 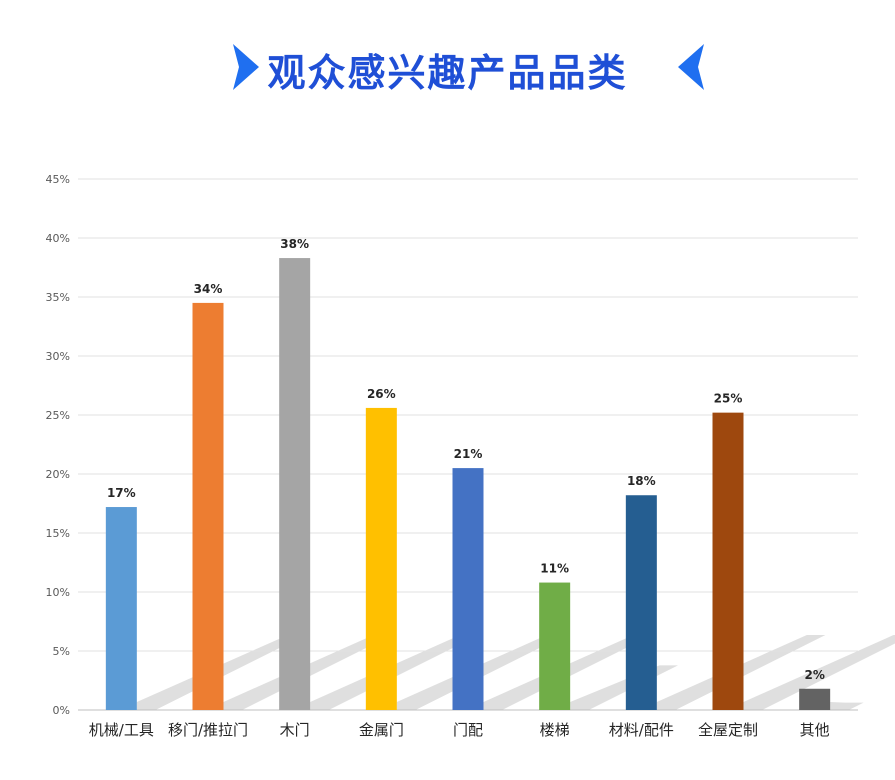 I want to click on x-tick-label: 全屋定制, so click(x=728, y=730).